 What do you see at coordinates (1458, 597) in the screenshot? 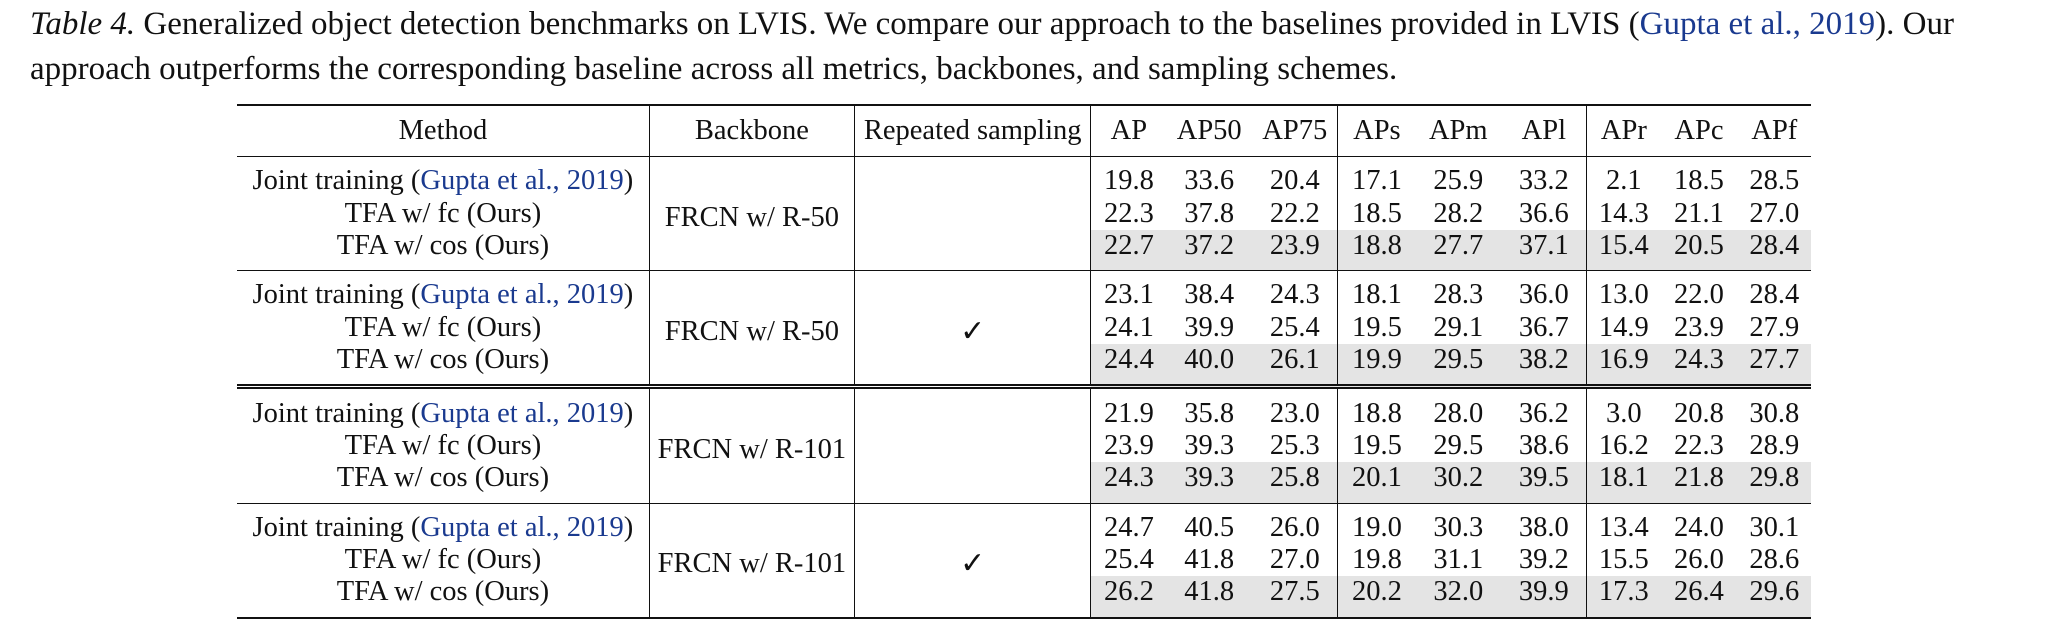
I see `value-apm: 32.0` at bounding box center [1458, 597].